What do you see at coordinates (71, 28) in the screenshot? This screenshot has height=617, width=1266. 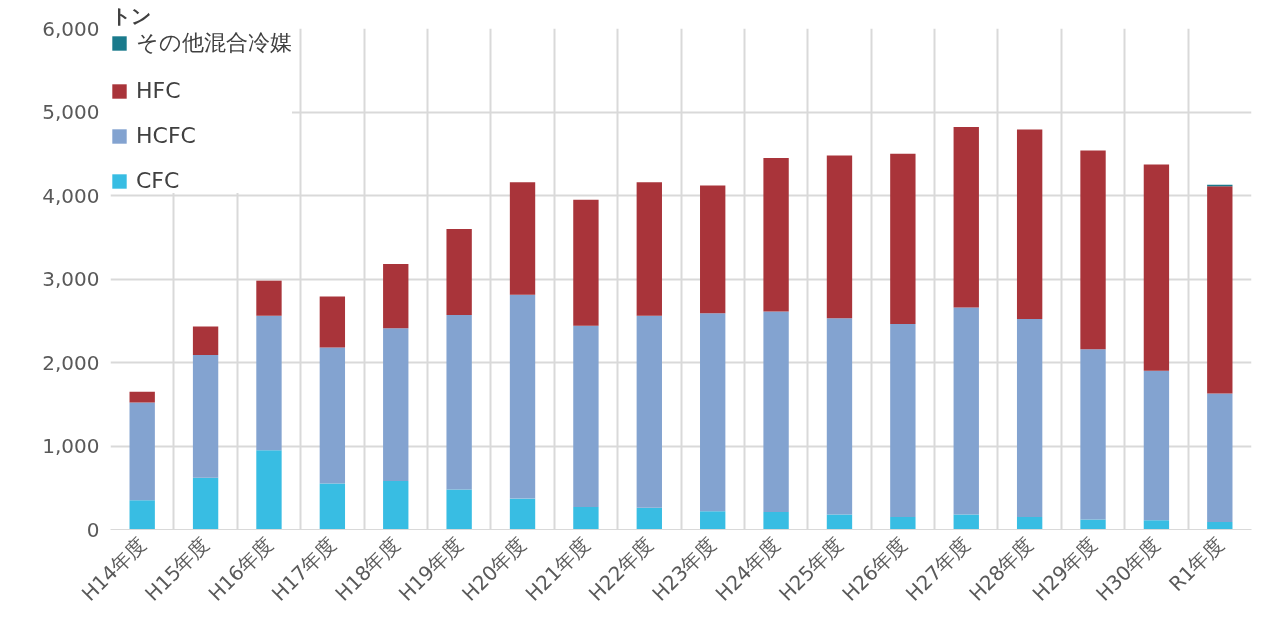 I see `y-tick-label: 6,000` at bounding box center [71, 28].